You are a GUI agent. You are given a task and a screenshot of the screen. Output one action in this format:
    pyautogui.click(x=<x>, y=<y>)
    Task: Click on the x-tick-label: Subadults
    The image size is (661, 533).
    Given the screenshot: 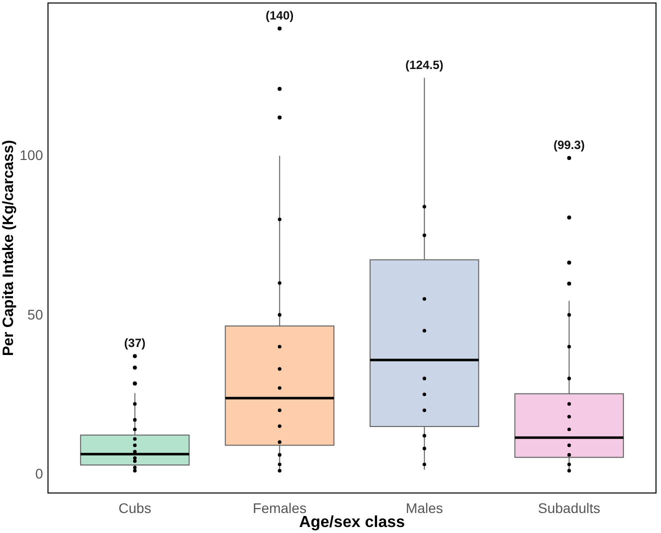 What is the action you would take?
    pyautogui.click(x=569, y=508)
    